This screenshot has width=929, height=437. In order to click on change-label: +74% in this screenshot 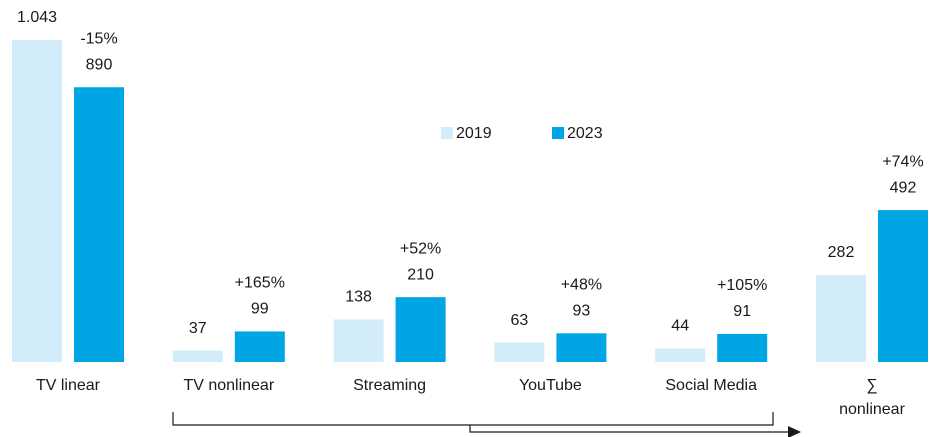, I will do `click(902, 161)`.